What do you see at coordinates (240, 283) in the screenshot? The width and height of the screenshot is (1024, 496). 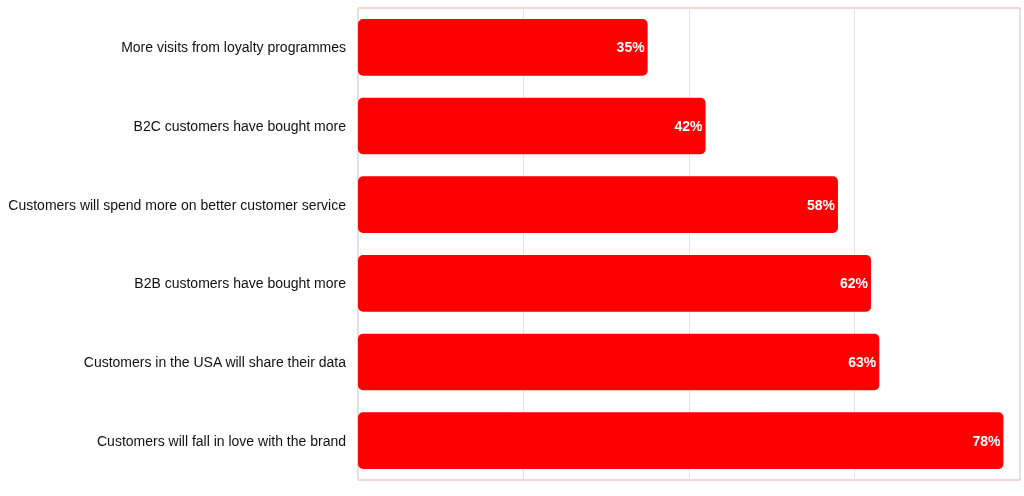 I see `y-tick-label: B2B customers have bought more` at bounding box center [240, 283].